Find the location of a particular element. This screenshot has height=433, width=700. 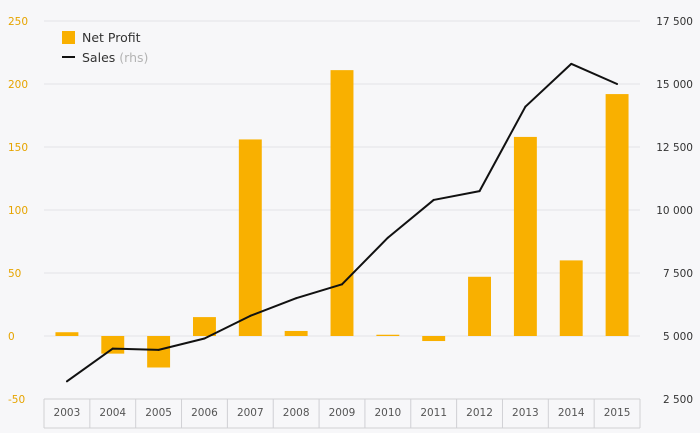

y-left-tick-label: 0 is located at coordinates (11, 337).